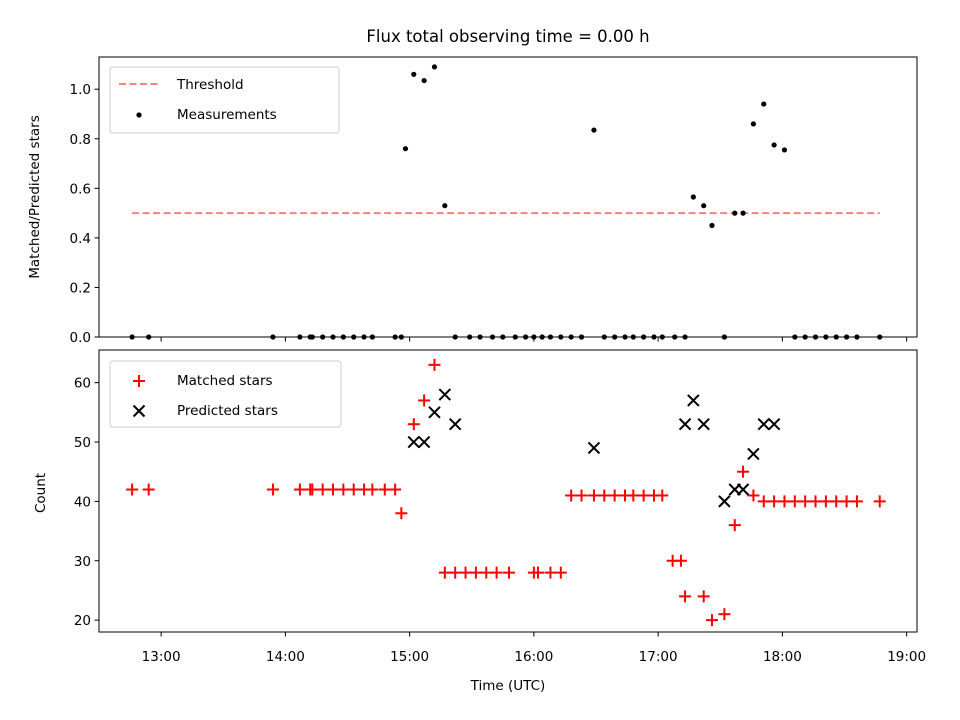 This screenshot has width=960, height=720. I want to click on bottom-y-axis: 20 30 40 50 60, so click(86, 502).